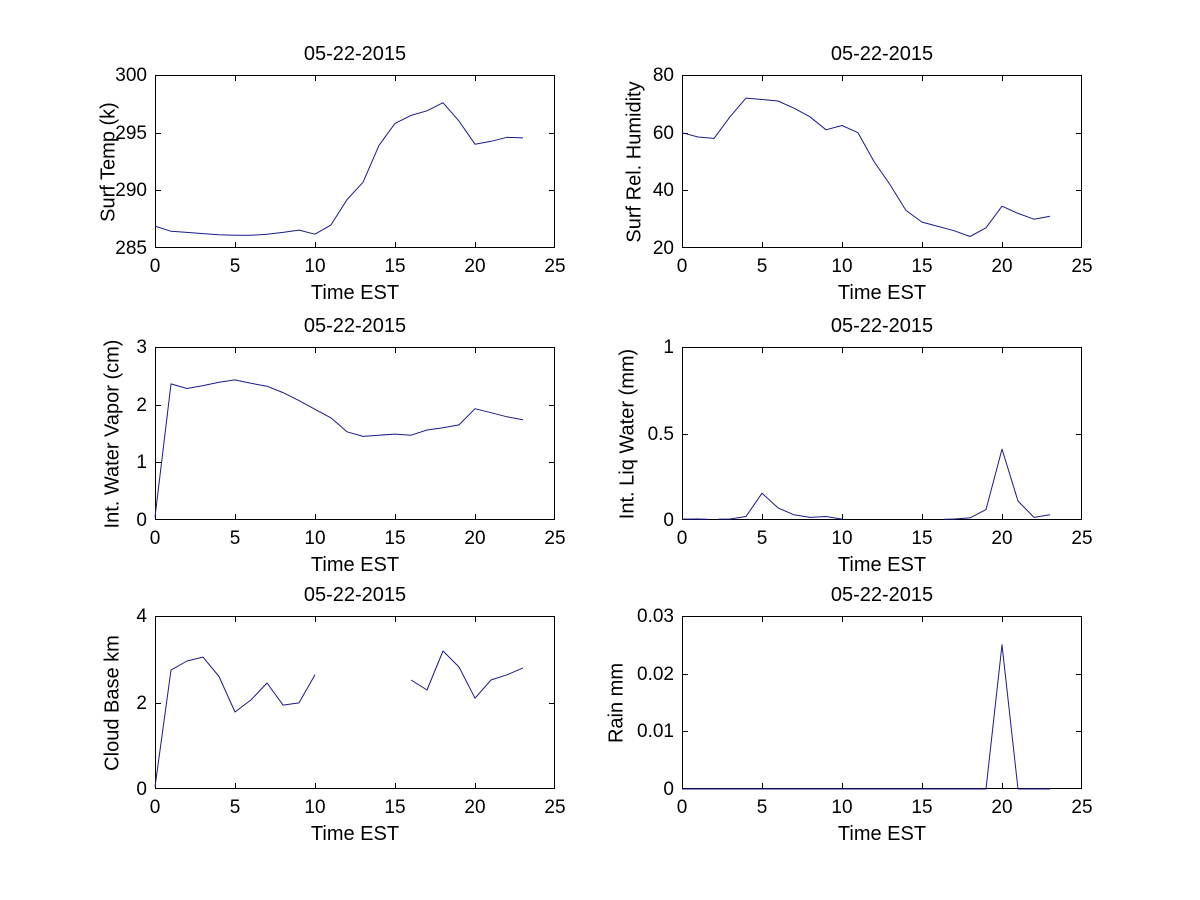 The height and width of the screenshot is (900, 1200). What do you see at coordinates (663, 133) in the screenshot?
I see `y-tick-label: 60` at bounding box center [663, 133].